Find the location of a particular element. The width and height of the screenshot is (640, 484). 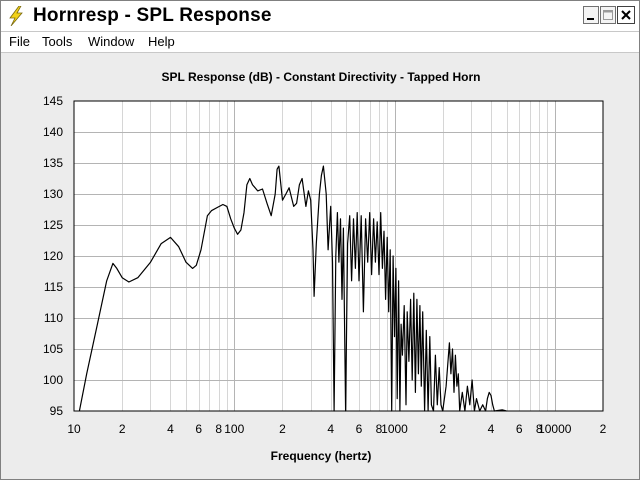

title-bar: Hornresp - SPL Response is located at coordinates (320, 16).